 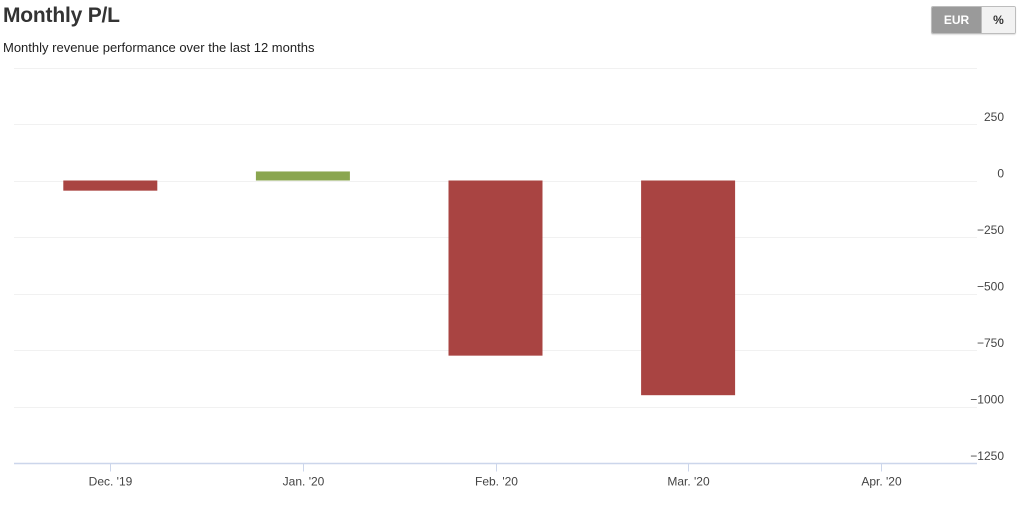 I want to click on y-tick-label: −500, so click(x=990, y=287).